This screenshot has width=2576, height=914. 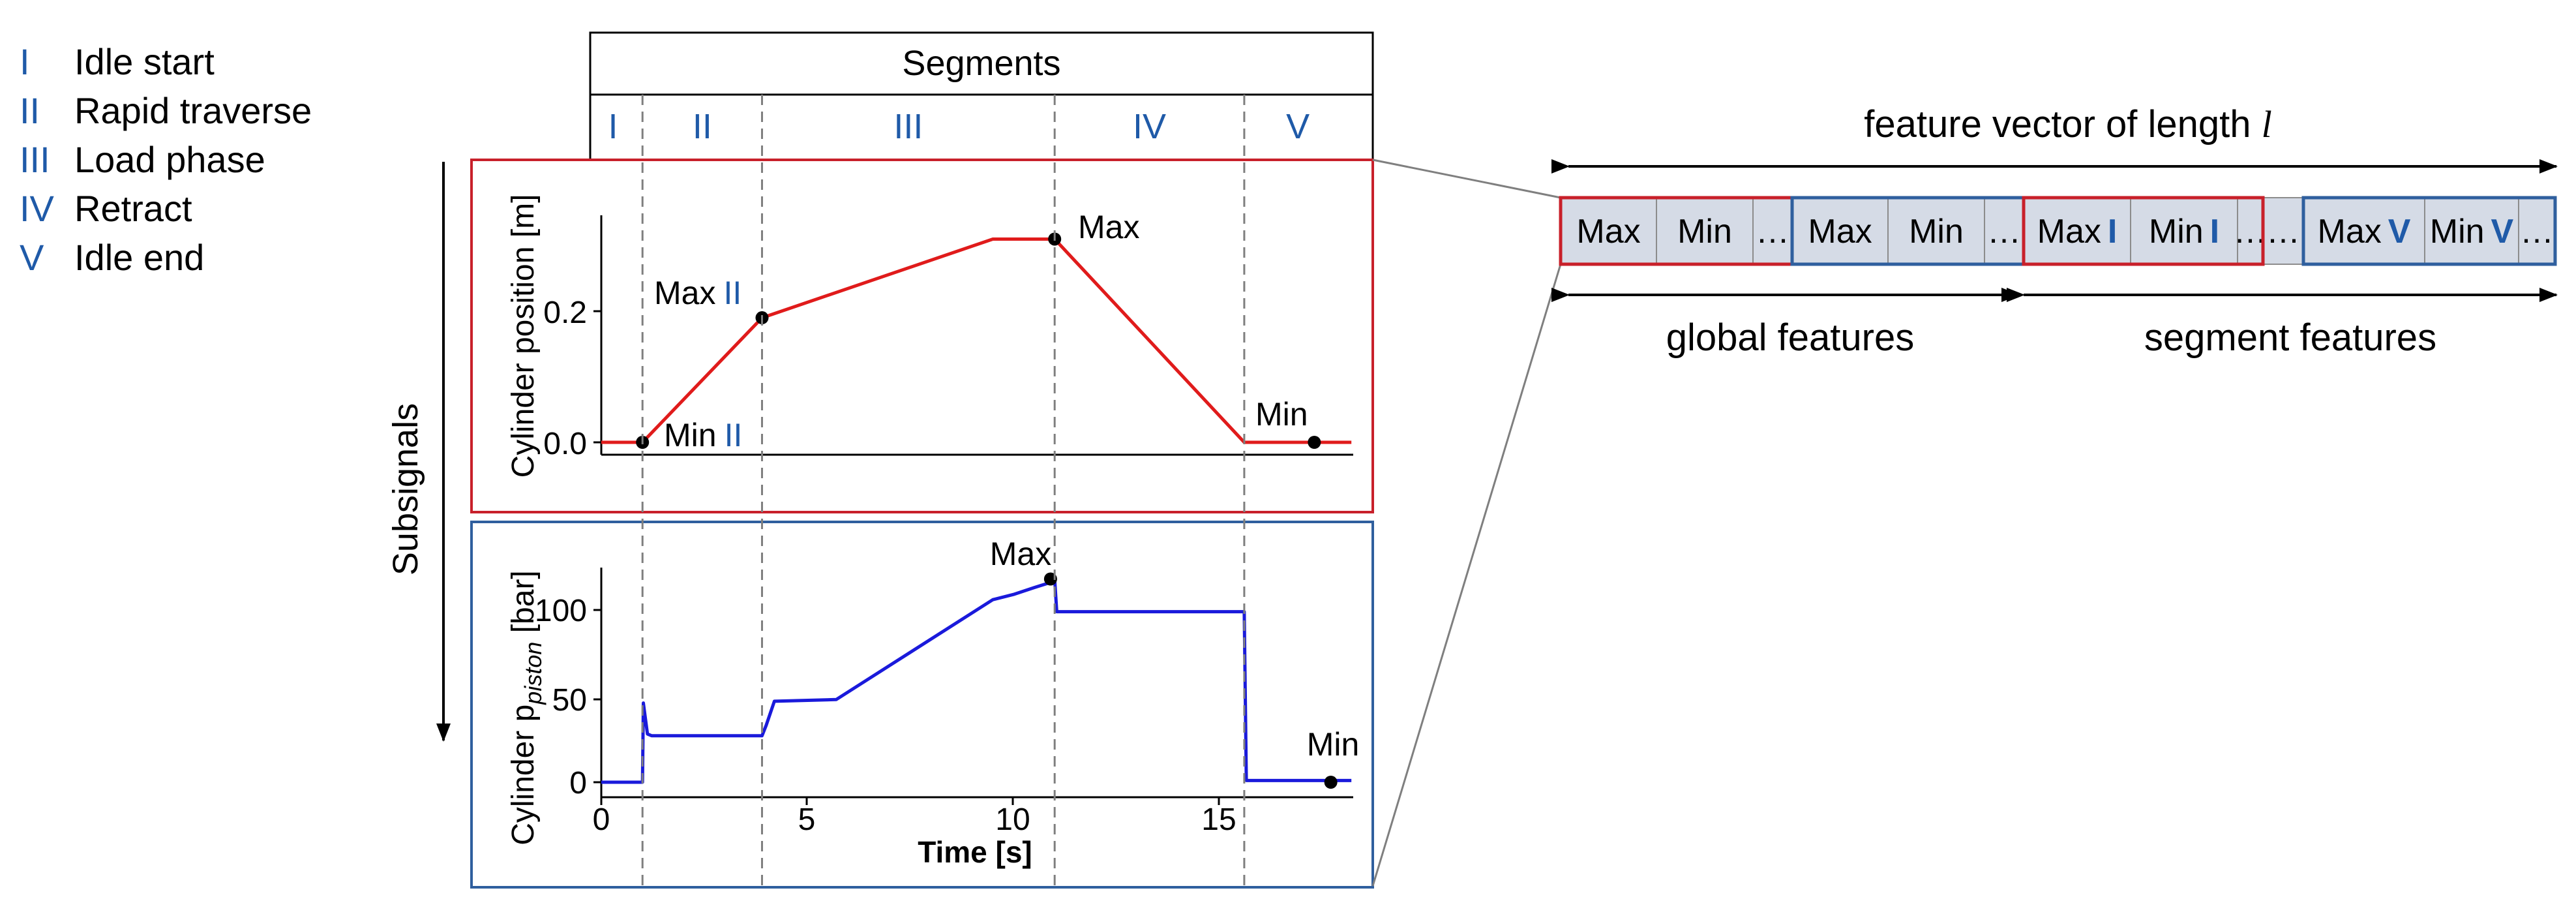 I want to click on title-variable: l, so click(x=2267, y=124).